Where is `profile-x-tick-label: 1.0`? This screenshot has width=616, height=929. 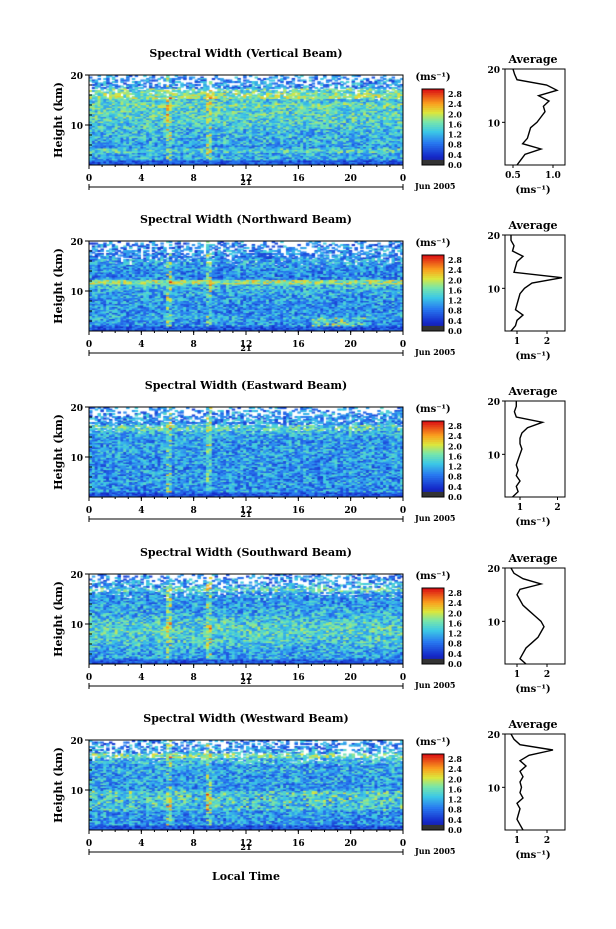
profile-x-tick-label: 1.0 is located at coordinates (553, 176).